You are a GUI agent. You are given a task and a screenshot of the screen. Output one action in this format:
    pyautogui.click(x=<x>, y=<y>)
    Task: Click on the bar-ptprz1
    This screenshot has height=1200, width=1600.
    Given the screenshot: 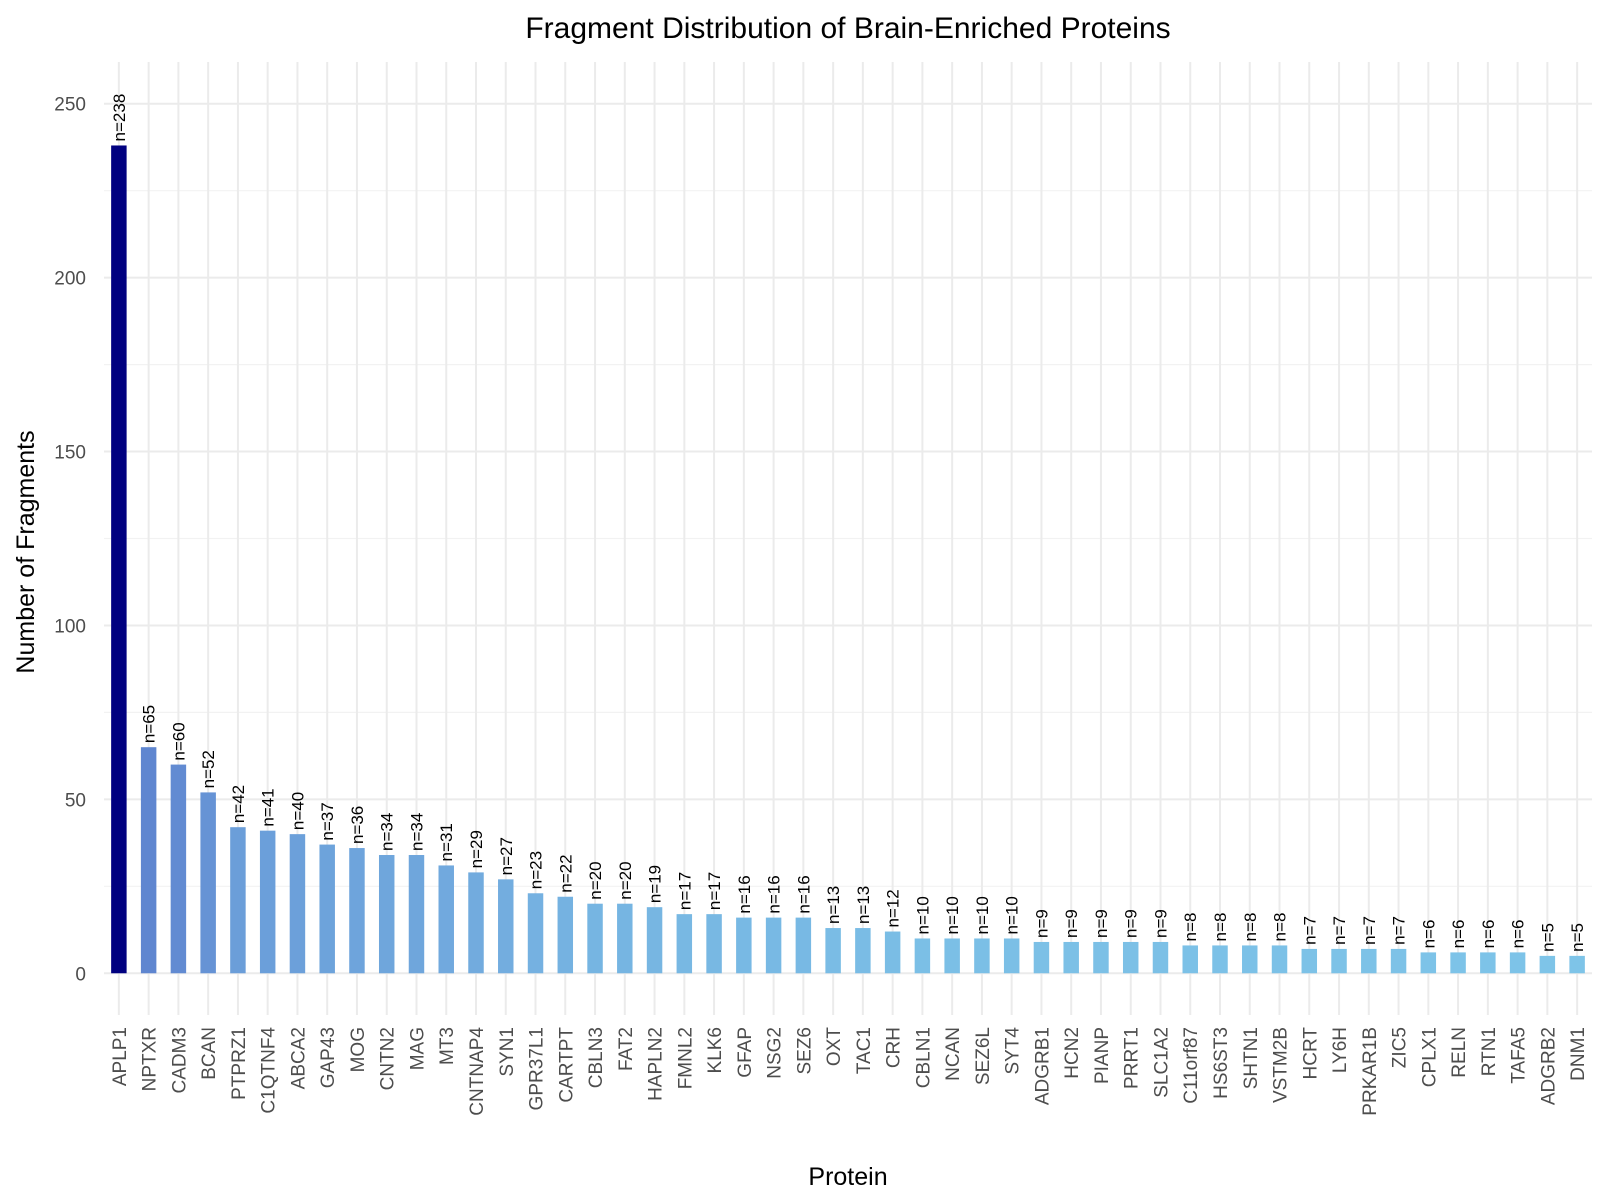 What is the action you would take?
    pyautogui.click(x=238, y=900)
    